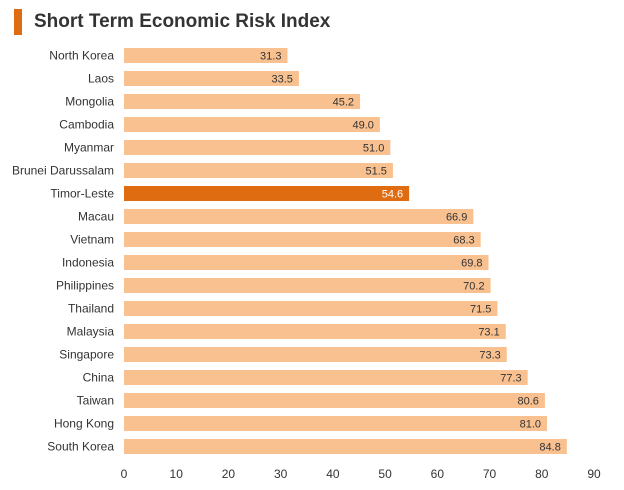  What do you see at coordinates (177, 474) in the screenshot?
I see `x-tick-label: 10` at bounding box center [177, 474].